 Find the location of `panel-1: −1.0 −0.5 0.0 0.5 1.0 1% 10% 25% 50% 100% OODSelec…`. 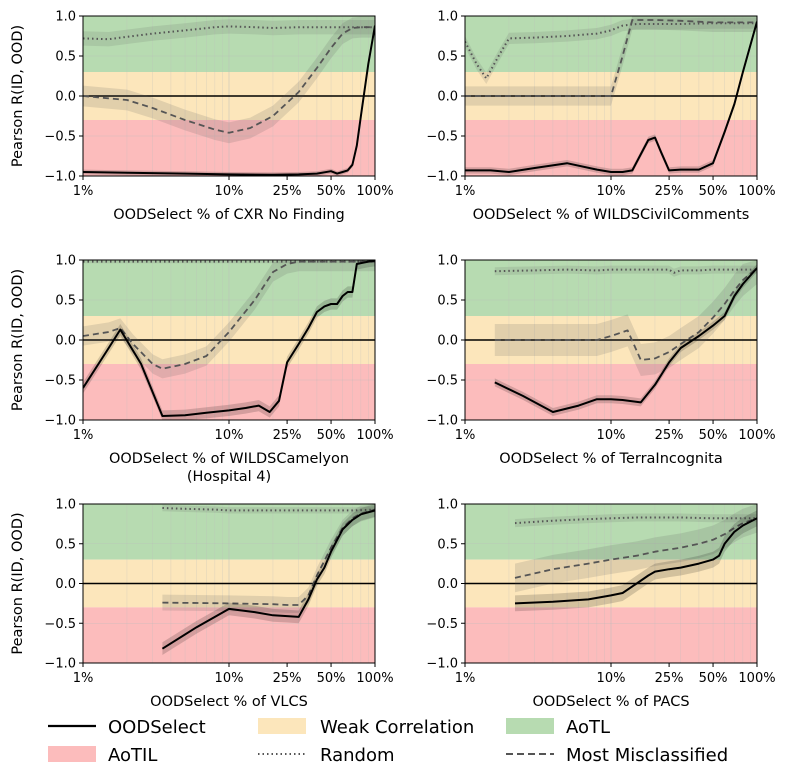

panel-1: −1.0 −0.5 0.0 0.5 1.0 1% 10% 25% 50% 100% OODSelec… is located at coordinates (202, 117).